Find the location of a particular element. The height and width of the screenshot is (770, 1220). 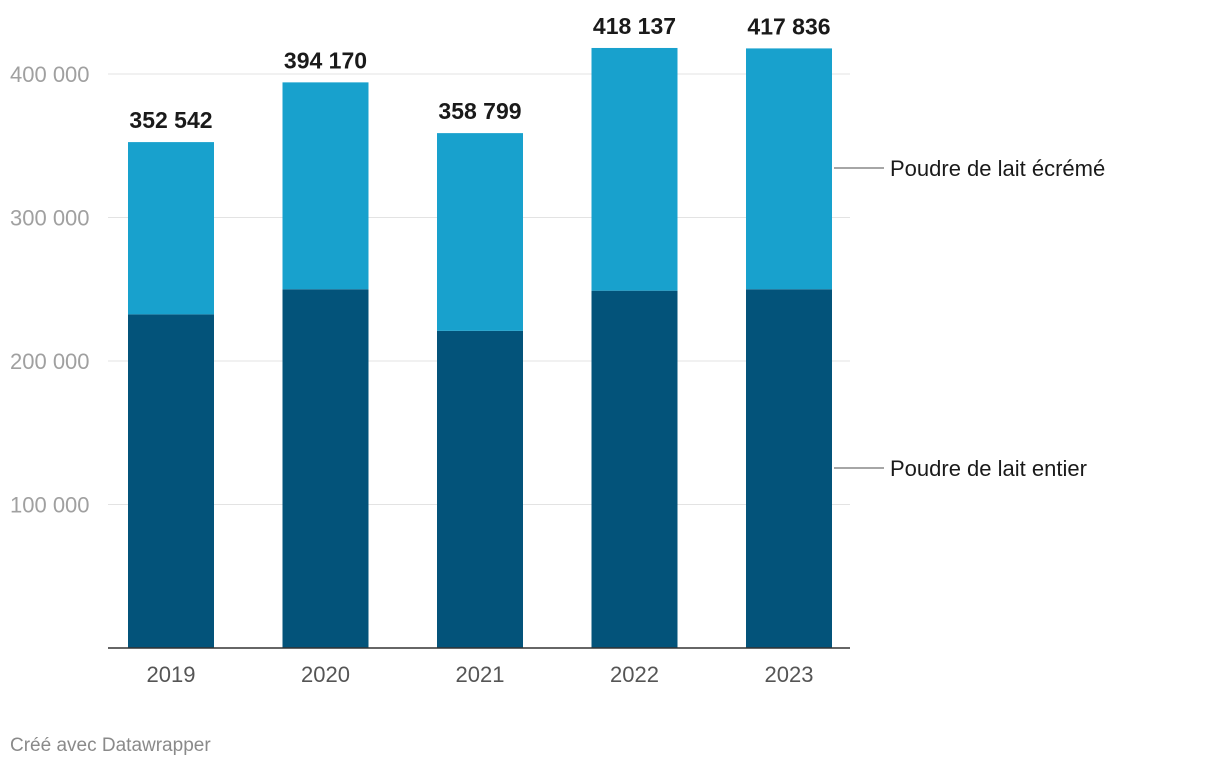

legend-label-poudre-lait-entier: Poudre de lait entier is located at coordinates (988, 468).